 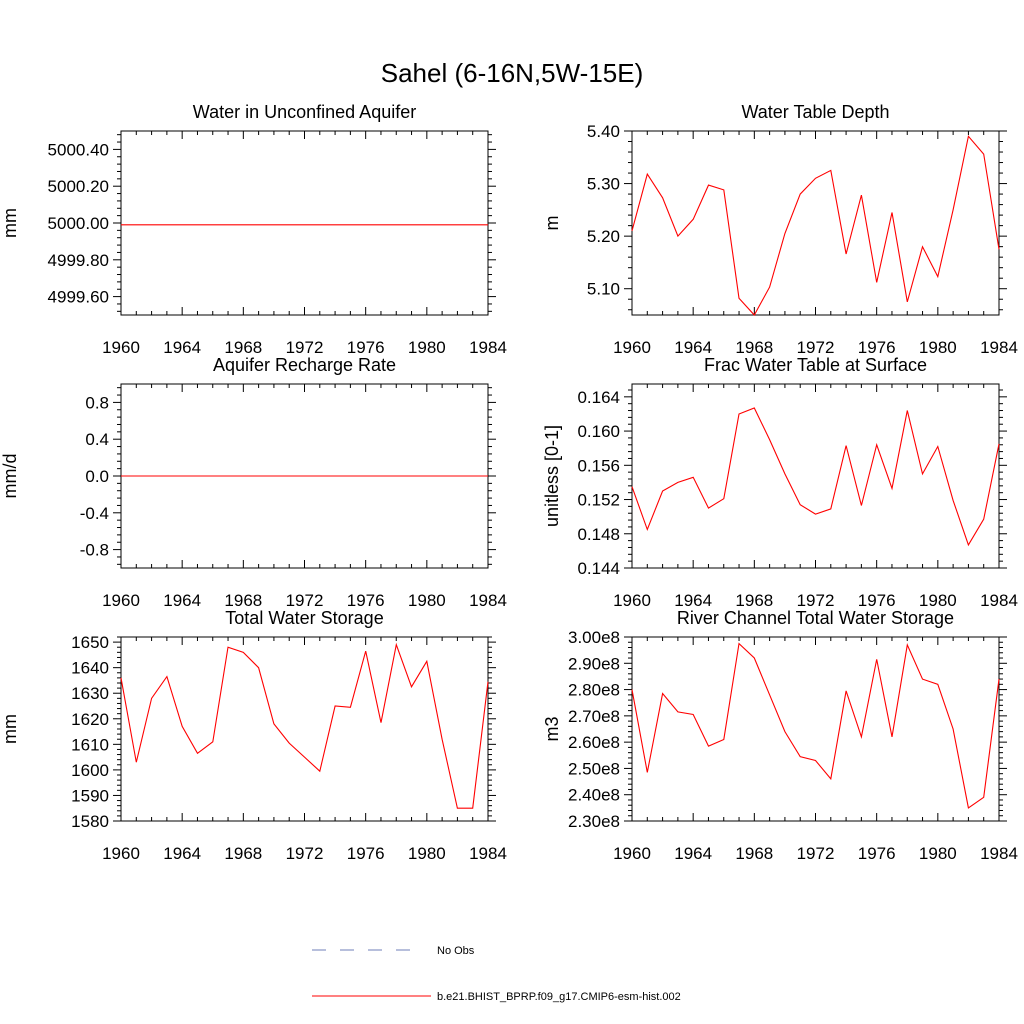 I want to click on legend-label-no-obs: No Obs, so click(x=456, y=951).